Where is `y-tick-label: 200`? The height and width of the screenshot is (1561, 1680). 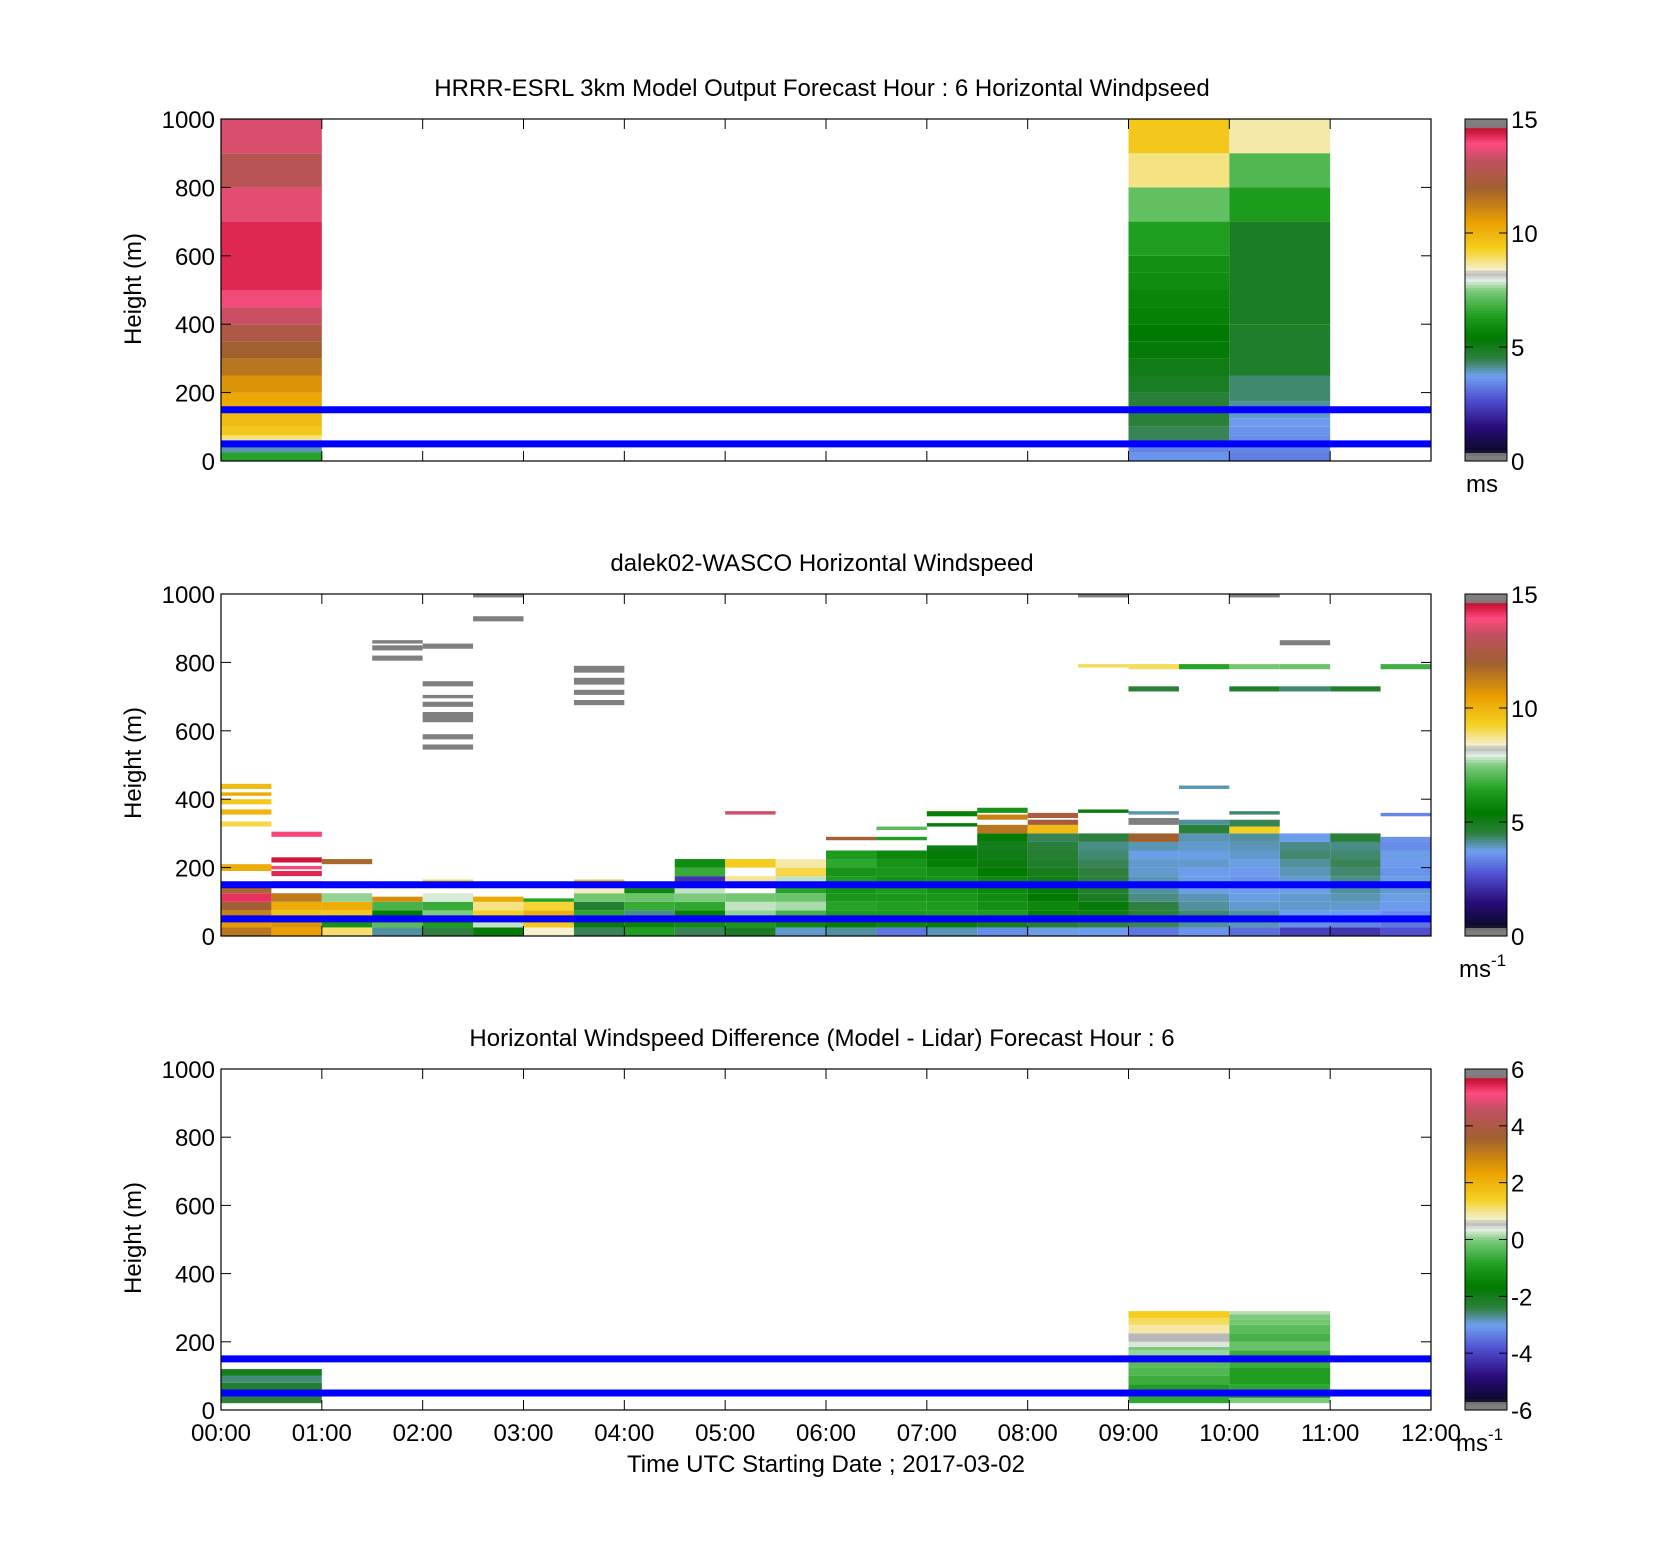
y-tick-label: 200 is located at coordinates (195, 1343).